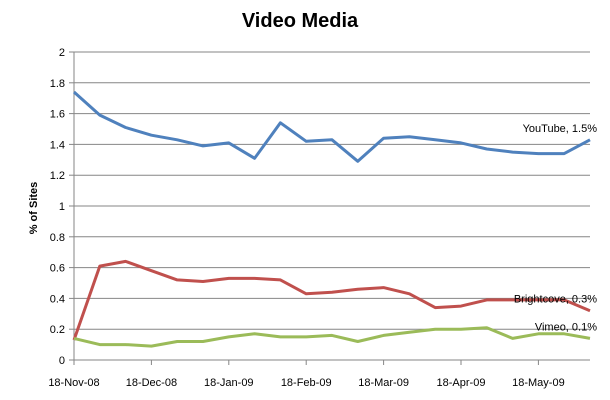 The image size is (610, 400). I want to click on series-annotation-youtube: YouTube, 1.5%, so click(560, 129).